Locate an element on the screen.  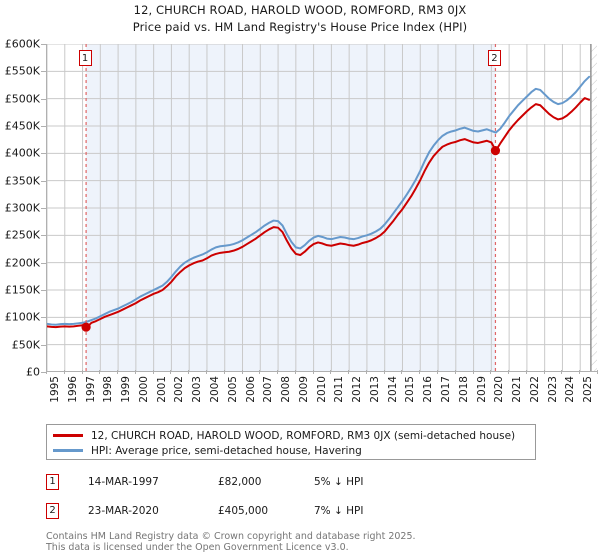
x-axis-tick-label: 2005 is located at coordinates (232, 389).